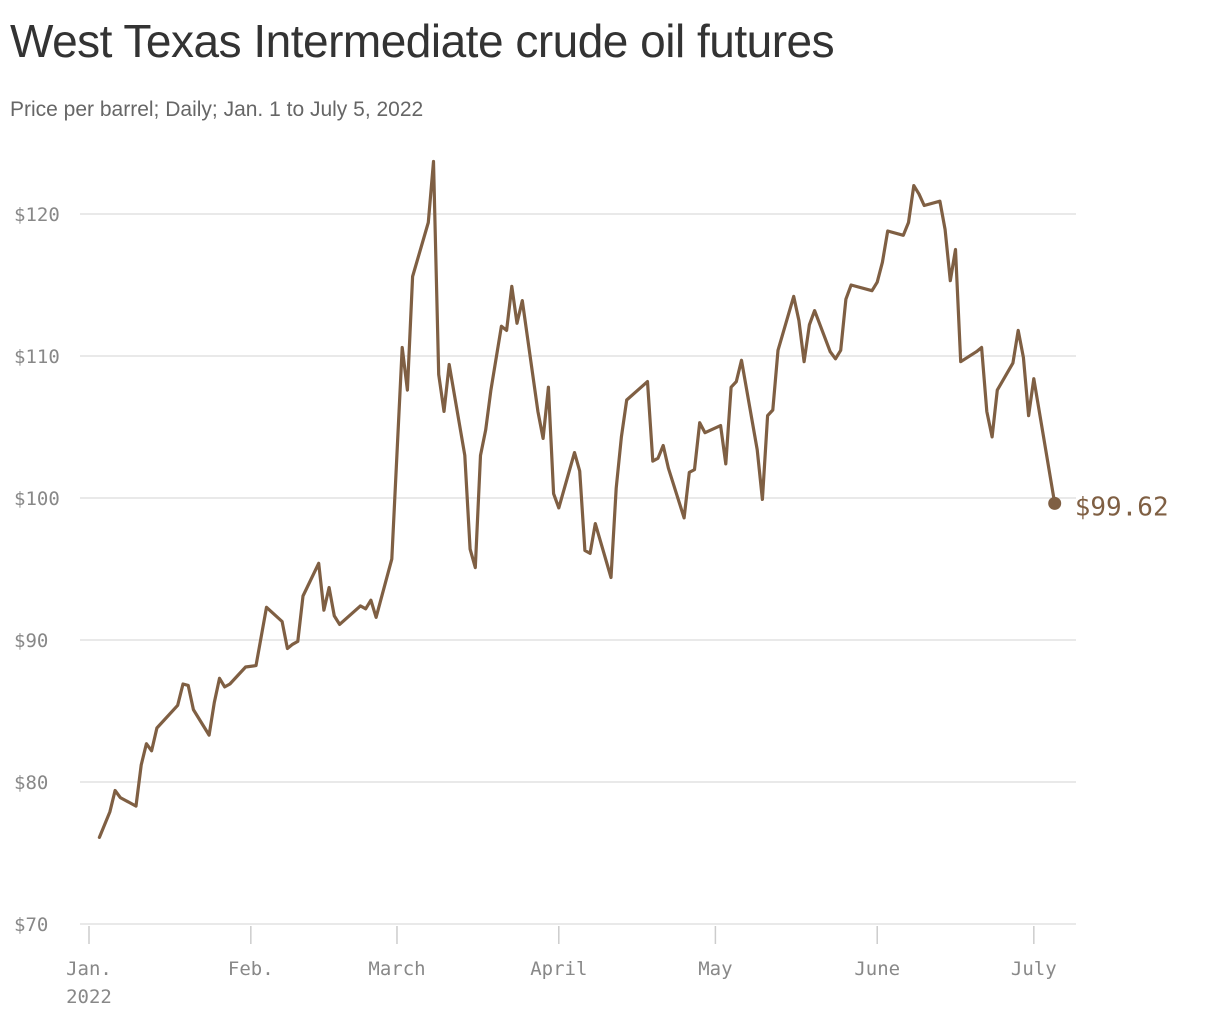 Image resolution: width=1220 pixels, height=1020 pixels. What do you see at coordinates (715, 969) in the screenshot?
I see `x-tick-label: May` at bounding box center [715, 969].